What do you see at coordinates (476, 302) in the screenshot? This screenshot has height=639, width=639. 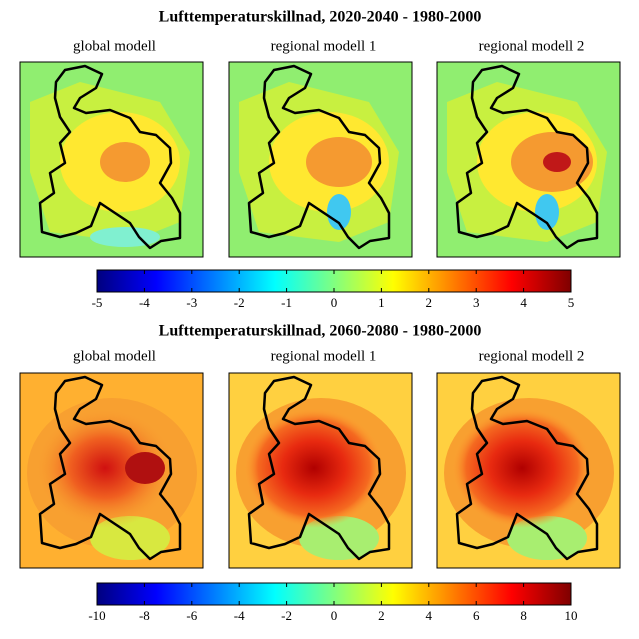 I see `tick-label: 3` at bounding box center [476, 302].